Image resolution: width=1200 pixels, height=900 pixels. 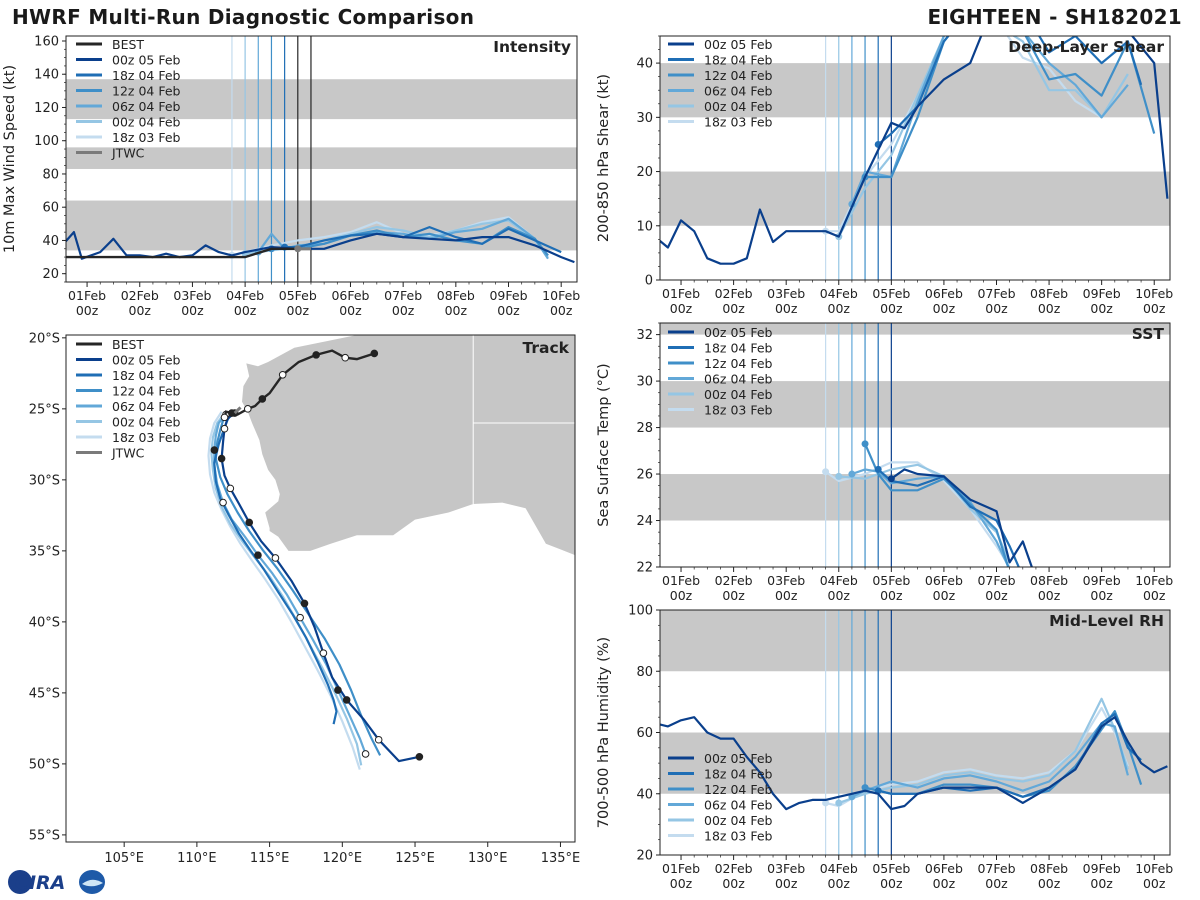 What do you see at coordinates (146, 406) in the screenshot?
I see `legend-label: 06z 04 Feb` at bounding box center [146, 406].